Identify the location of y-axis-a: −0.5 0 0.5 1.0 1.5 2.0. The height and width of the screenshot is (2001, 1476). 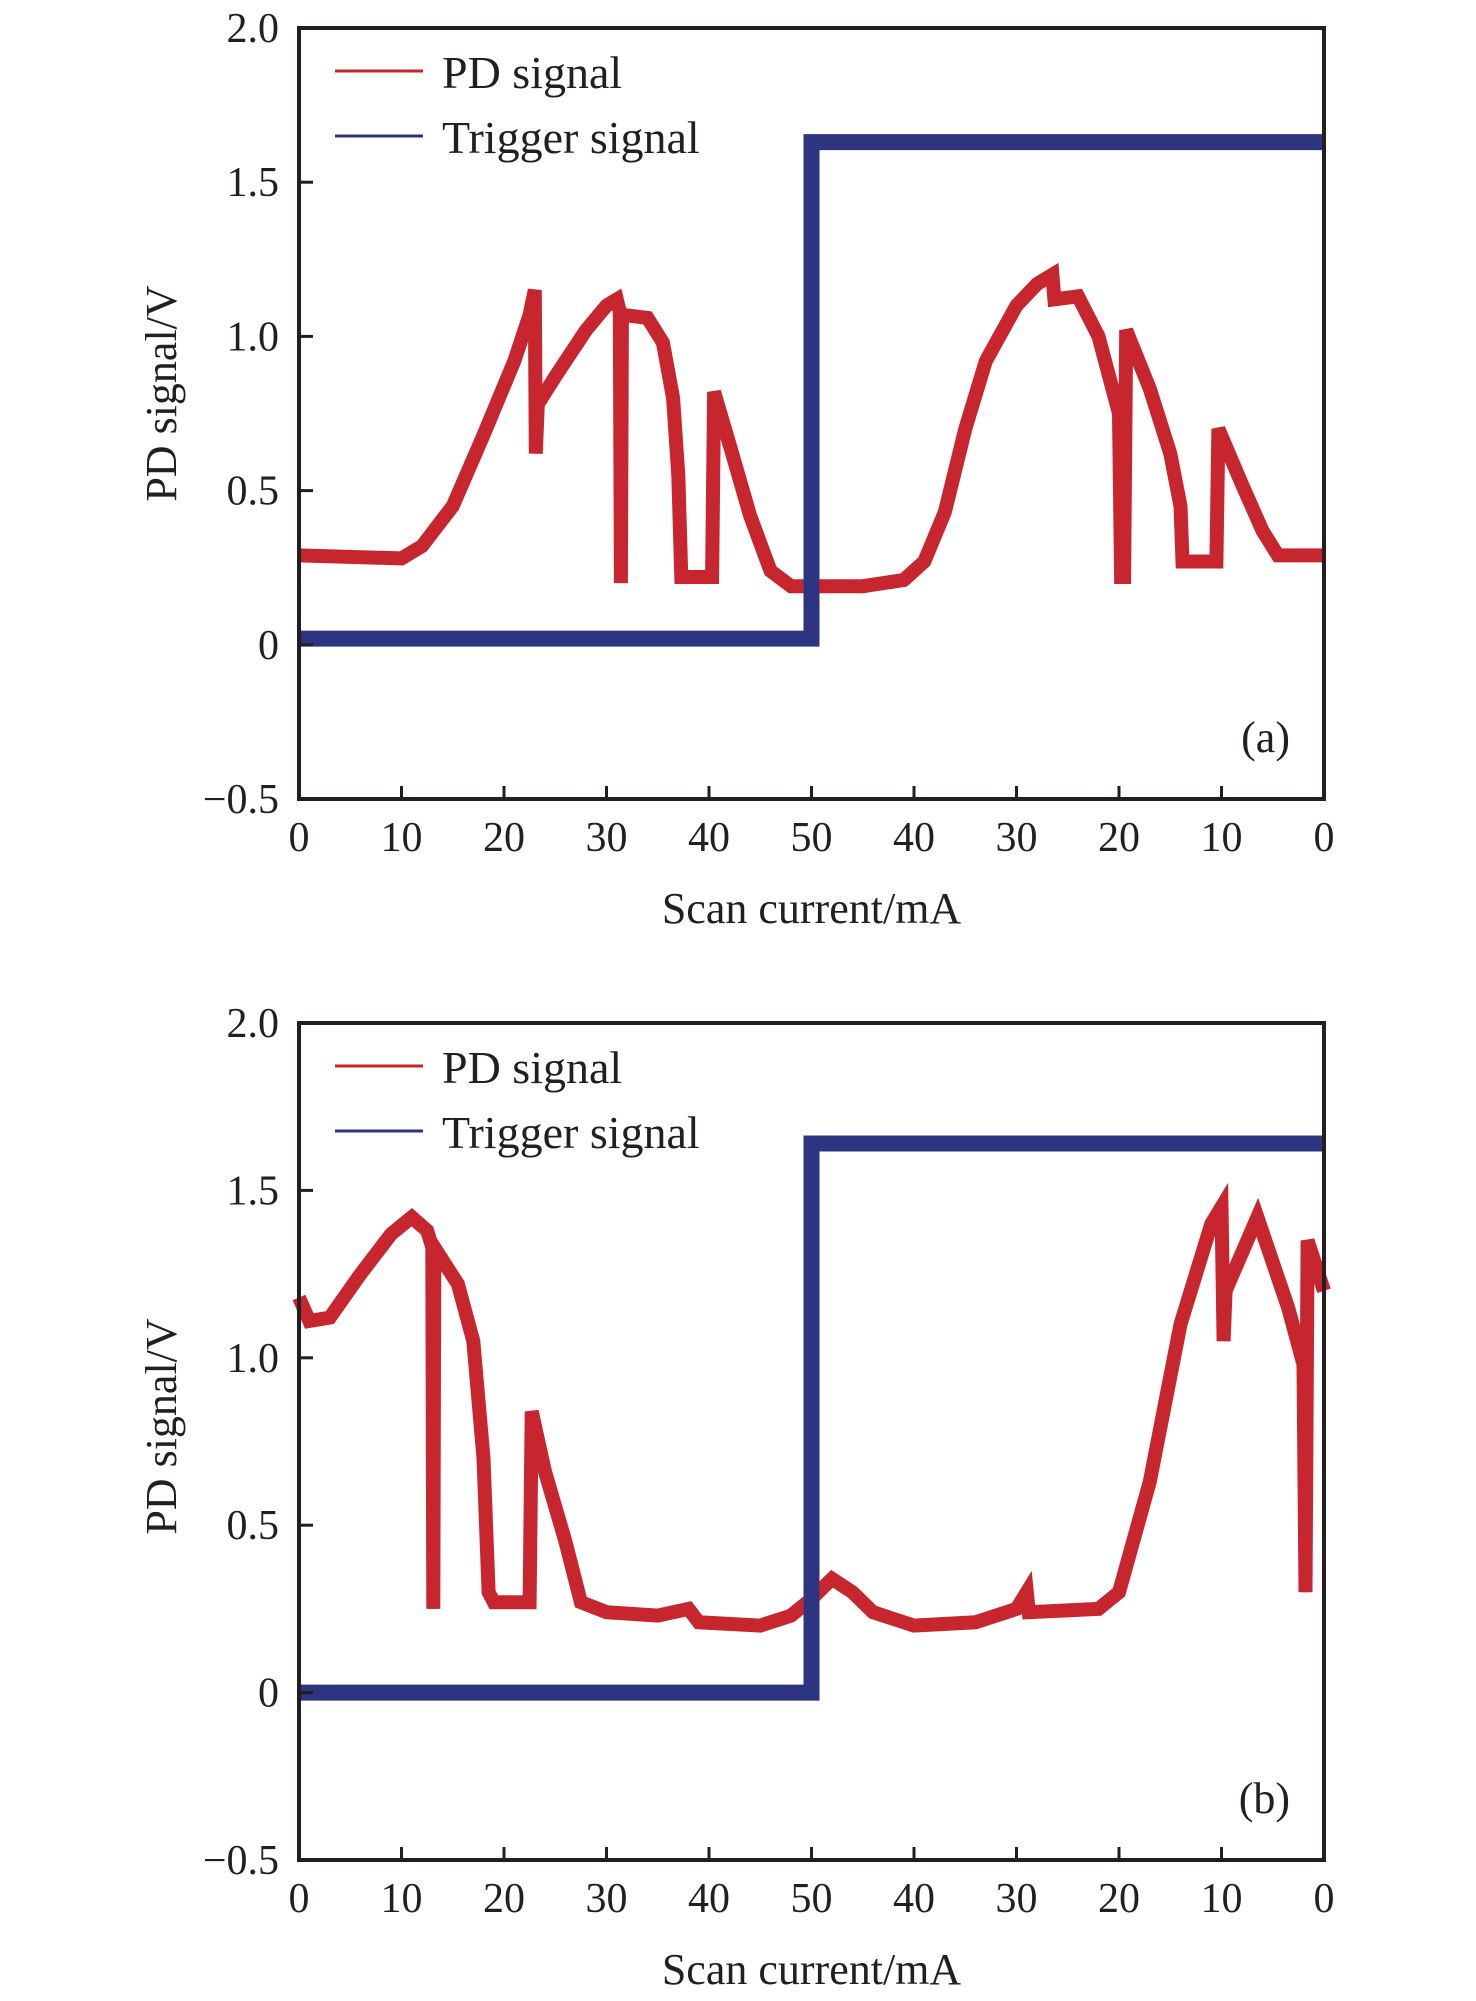
(258, 414).